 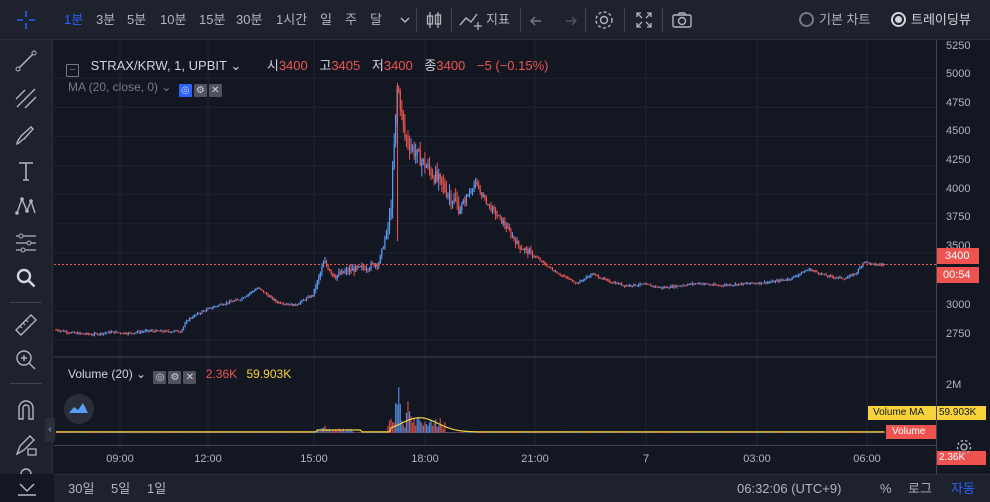 I want to click on axis-settings-icon, so click(x=957, y=453).